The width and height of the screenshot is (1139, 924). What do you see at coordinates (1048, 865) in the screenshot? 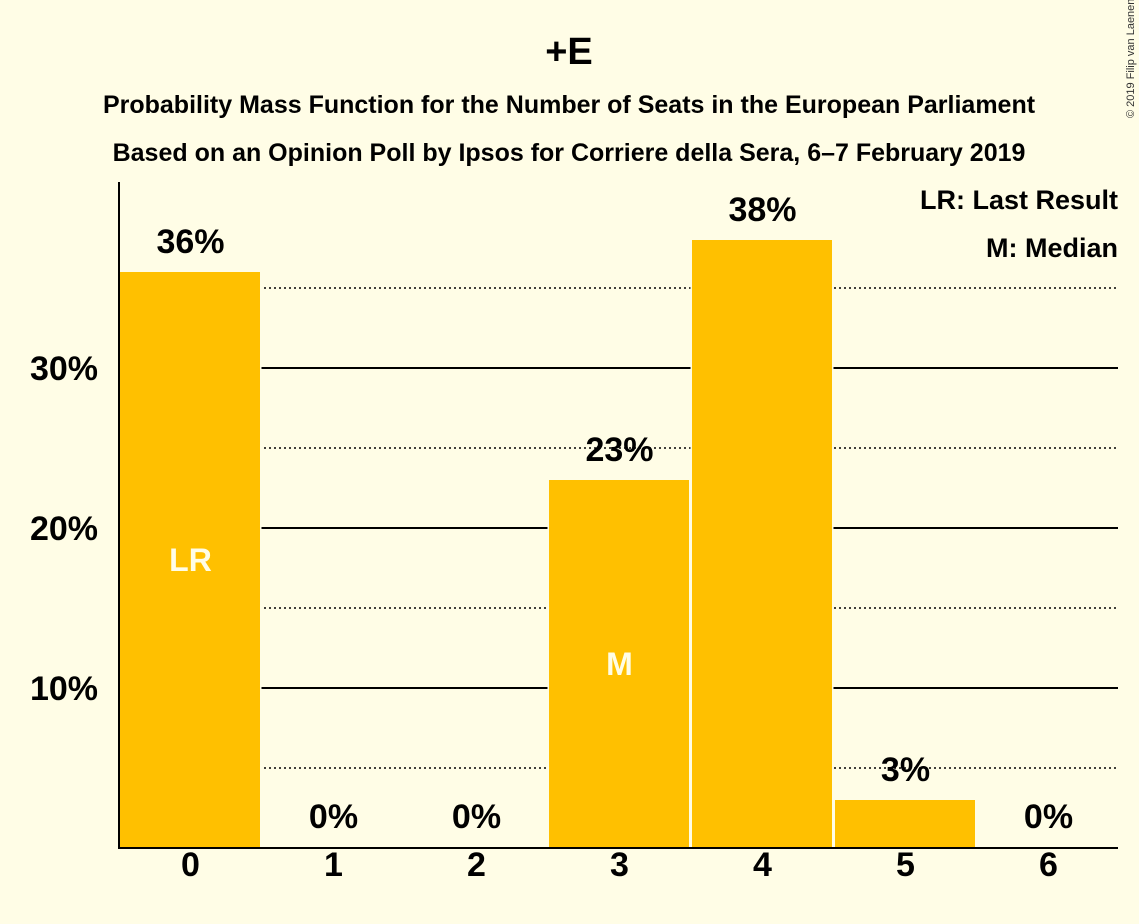
I see `x-tick-label: 6` at bounding box center [1048, 865].